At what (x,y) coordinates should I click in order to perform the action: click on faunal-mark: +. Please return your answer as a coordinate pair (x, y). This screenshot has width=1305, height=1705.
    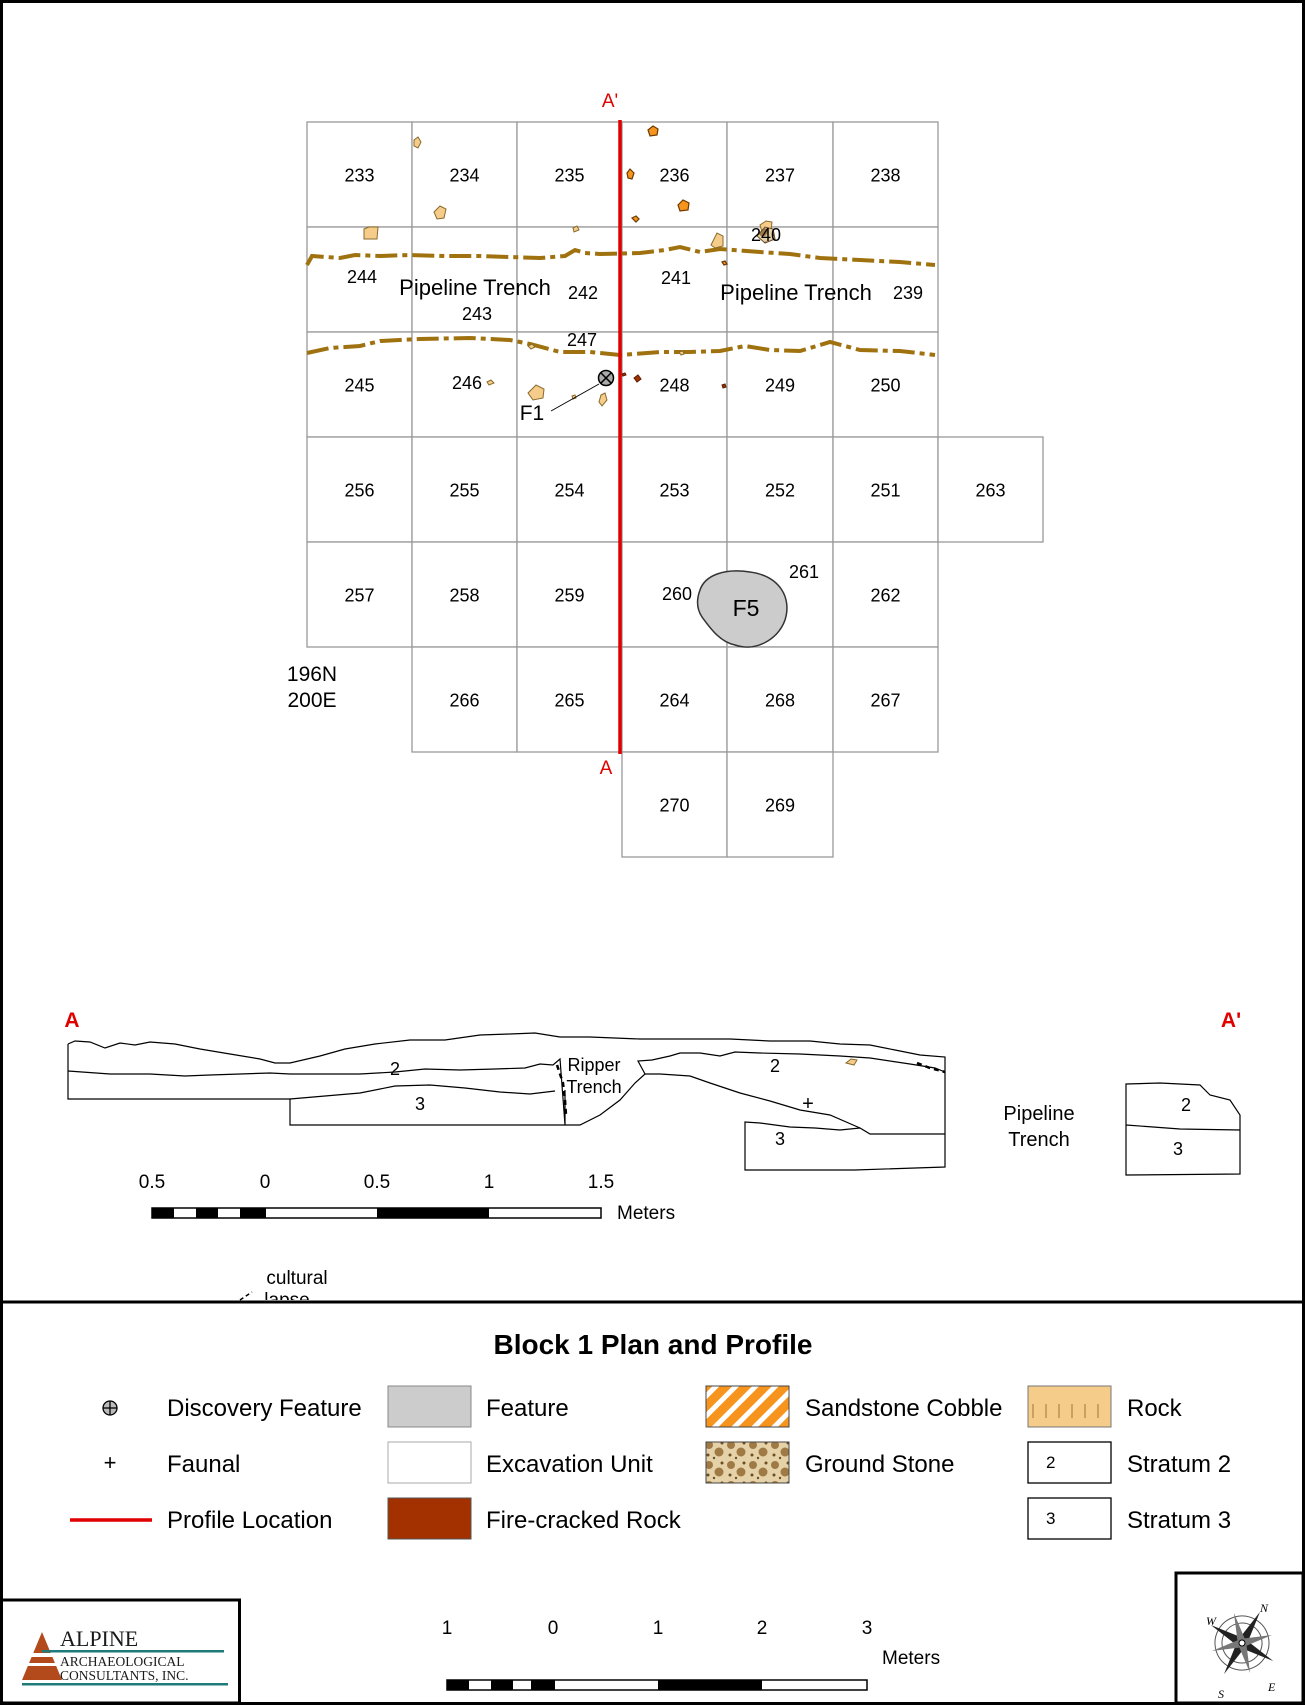
    Looking at the image, I should click on (808, 1104).